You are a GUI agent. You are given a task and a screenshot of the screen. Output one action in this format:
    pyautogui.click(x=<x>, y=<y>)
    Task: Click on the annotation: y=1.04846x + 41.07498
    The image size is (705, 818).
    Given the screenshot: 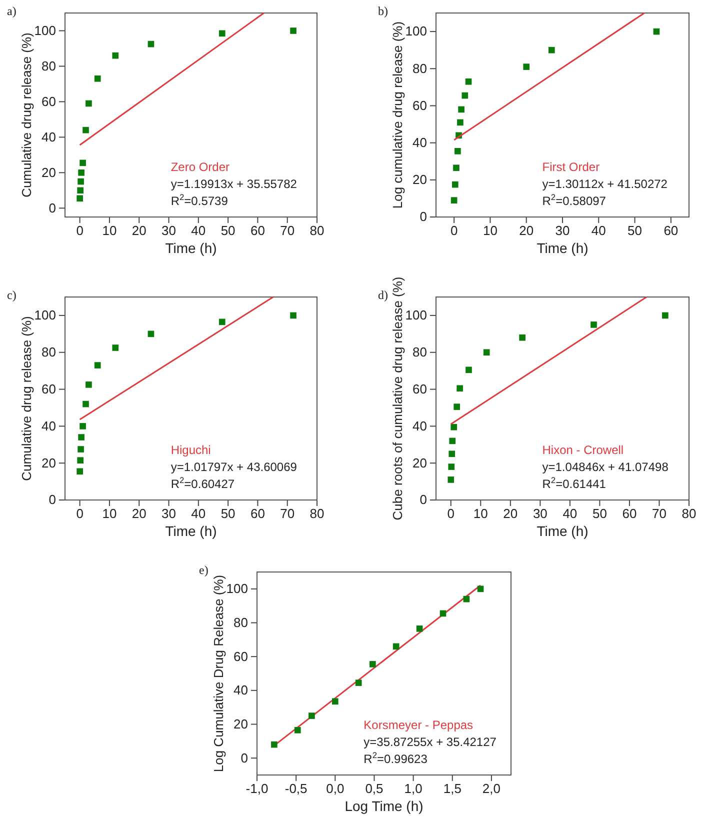 What is the action you would take?
    pyautogui.click(x=605, y=467)
    